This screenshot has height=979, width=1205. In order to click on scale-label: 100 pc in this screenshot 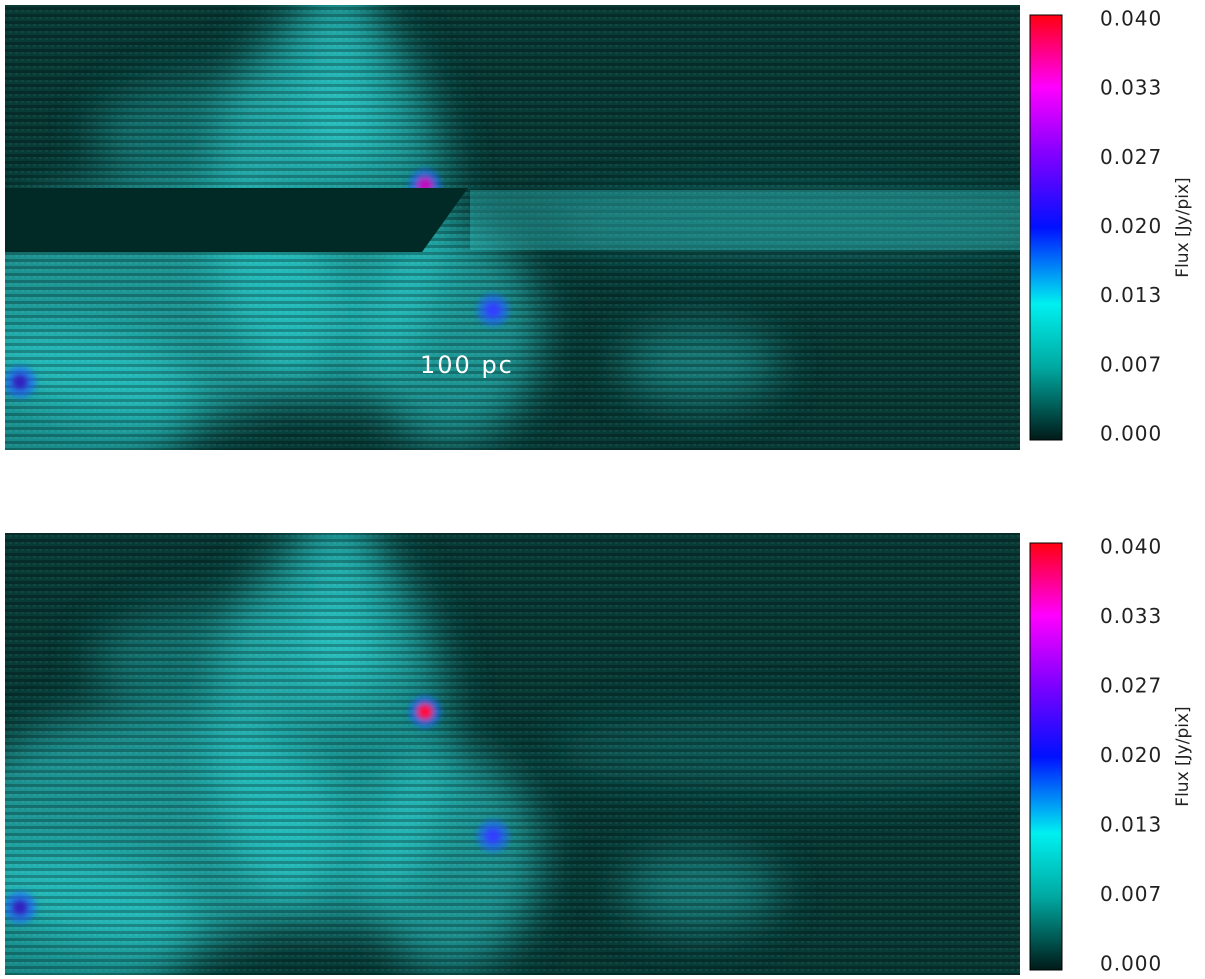, I will do `click(467, 365)`.